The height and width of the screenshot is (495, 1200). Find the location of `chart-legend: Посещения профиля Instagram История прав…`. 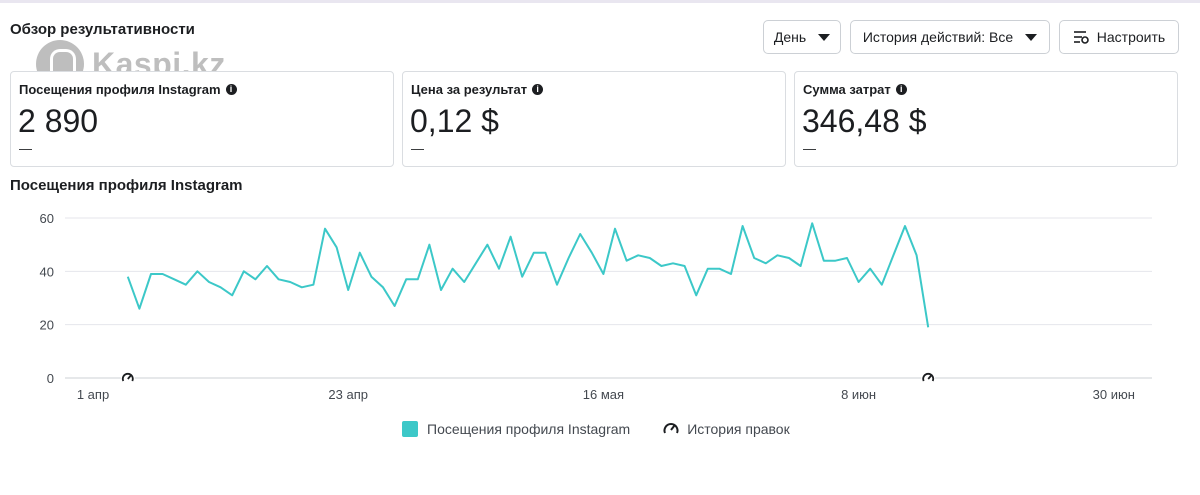

chart-legend: Посещения профиля Instagram История прав… is located at coordinates (596, 429).